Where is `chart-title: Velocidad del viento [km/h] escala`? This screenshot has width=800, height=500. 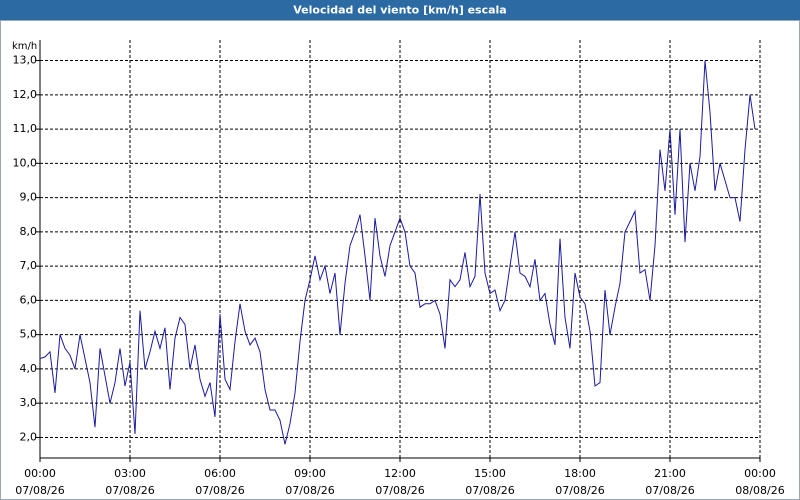 chart-title: Velocidad del viento [km/h] escala is located at coordinates (399, 10).